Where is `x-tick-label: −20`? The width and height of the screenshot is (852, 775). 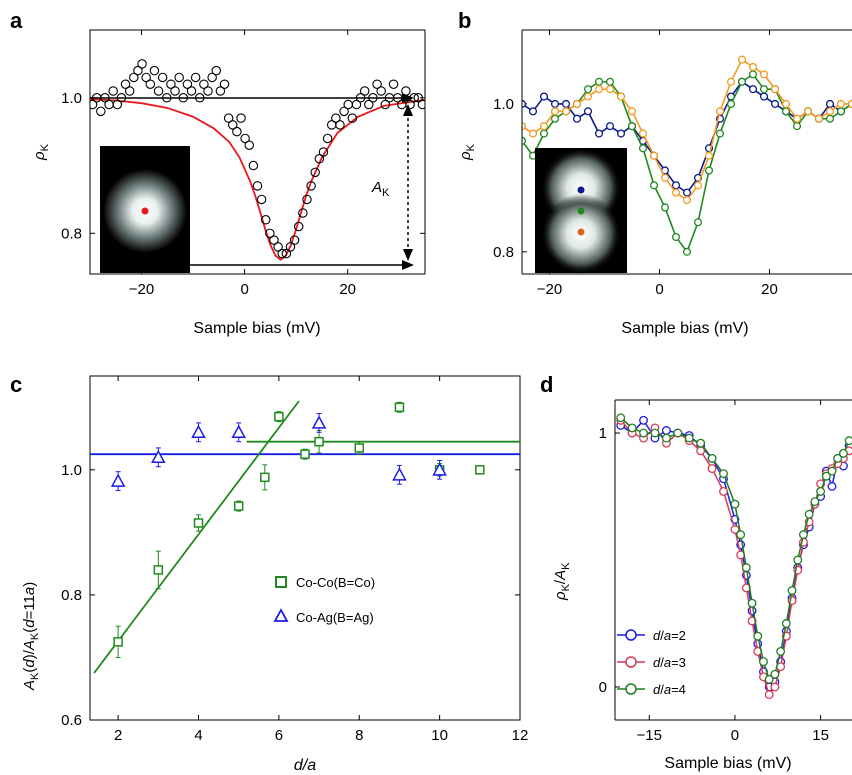 x-tick-label: −20 is located at coordinates (141, 289).